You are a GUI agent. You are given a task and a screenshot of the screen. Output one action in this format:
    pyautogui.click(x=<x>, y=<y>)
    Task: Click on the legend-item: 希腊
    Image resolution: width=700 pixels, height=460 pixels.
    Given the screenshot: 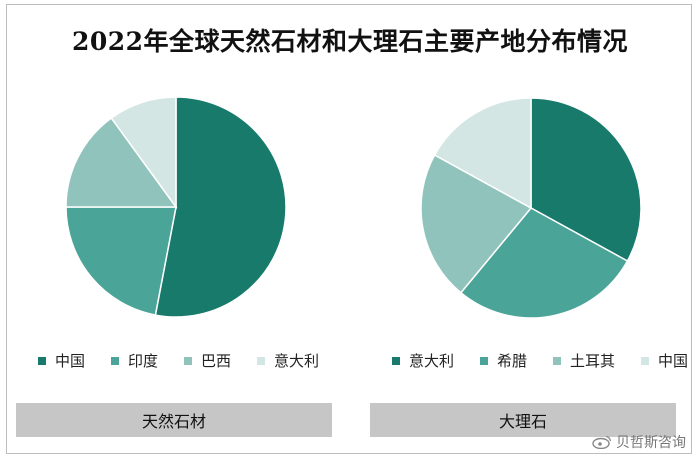 What is the action you would take?
    pyautogui.click(x=503, y=360)
    